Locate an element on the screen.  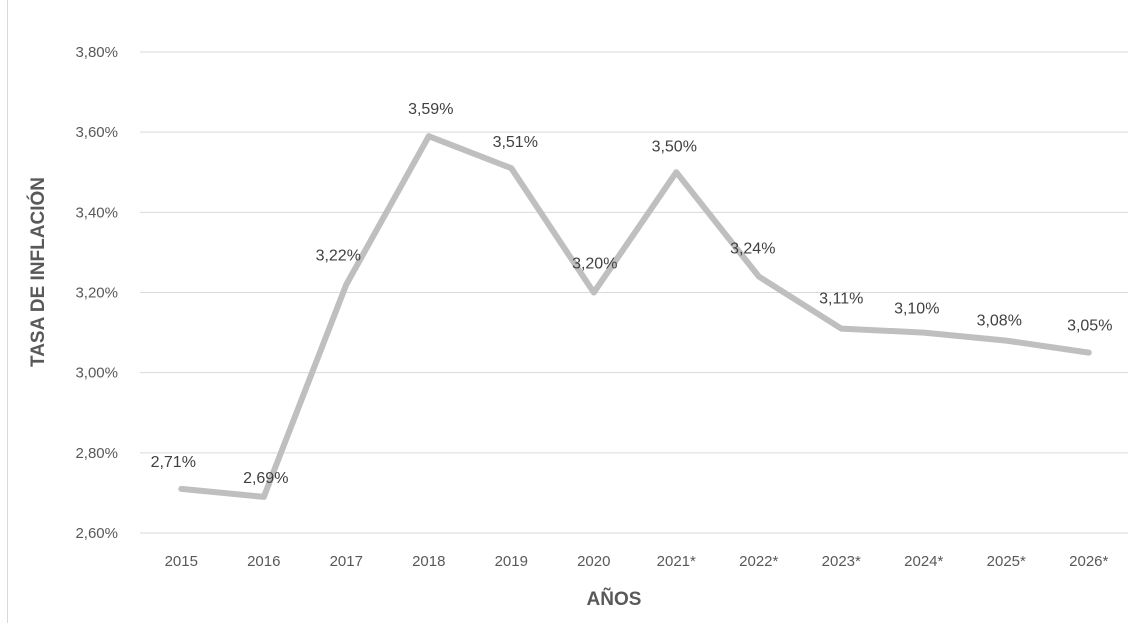
data-label: 3,22% is located at coordinates (338, 255).